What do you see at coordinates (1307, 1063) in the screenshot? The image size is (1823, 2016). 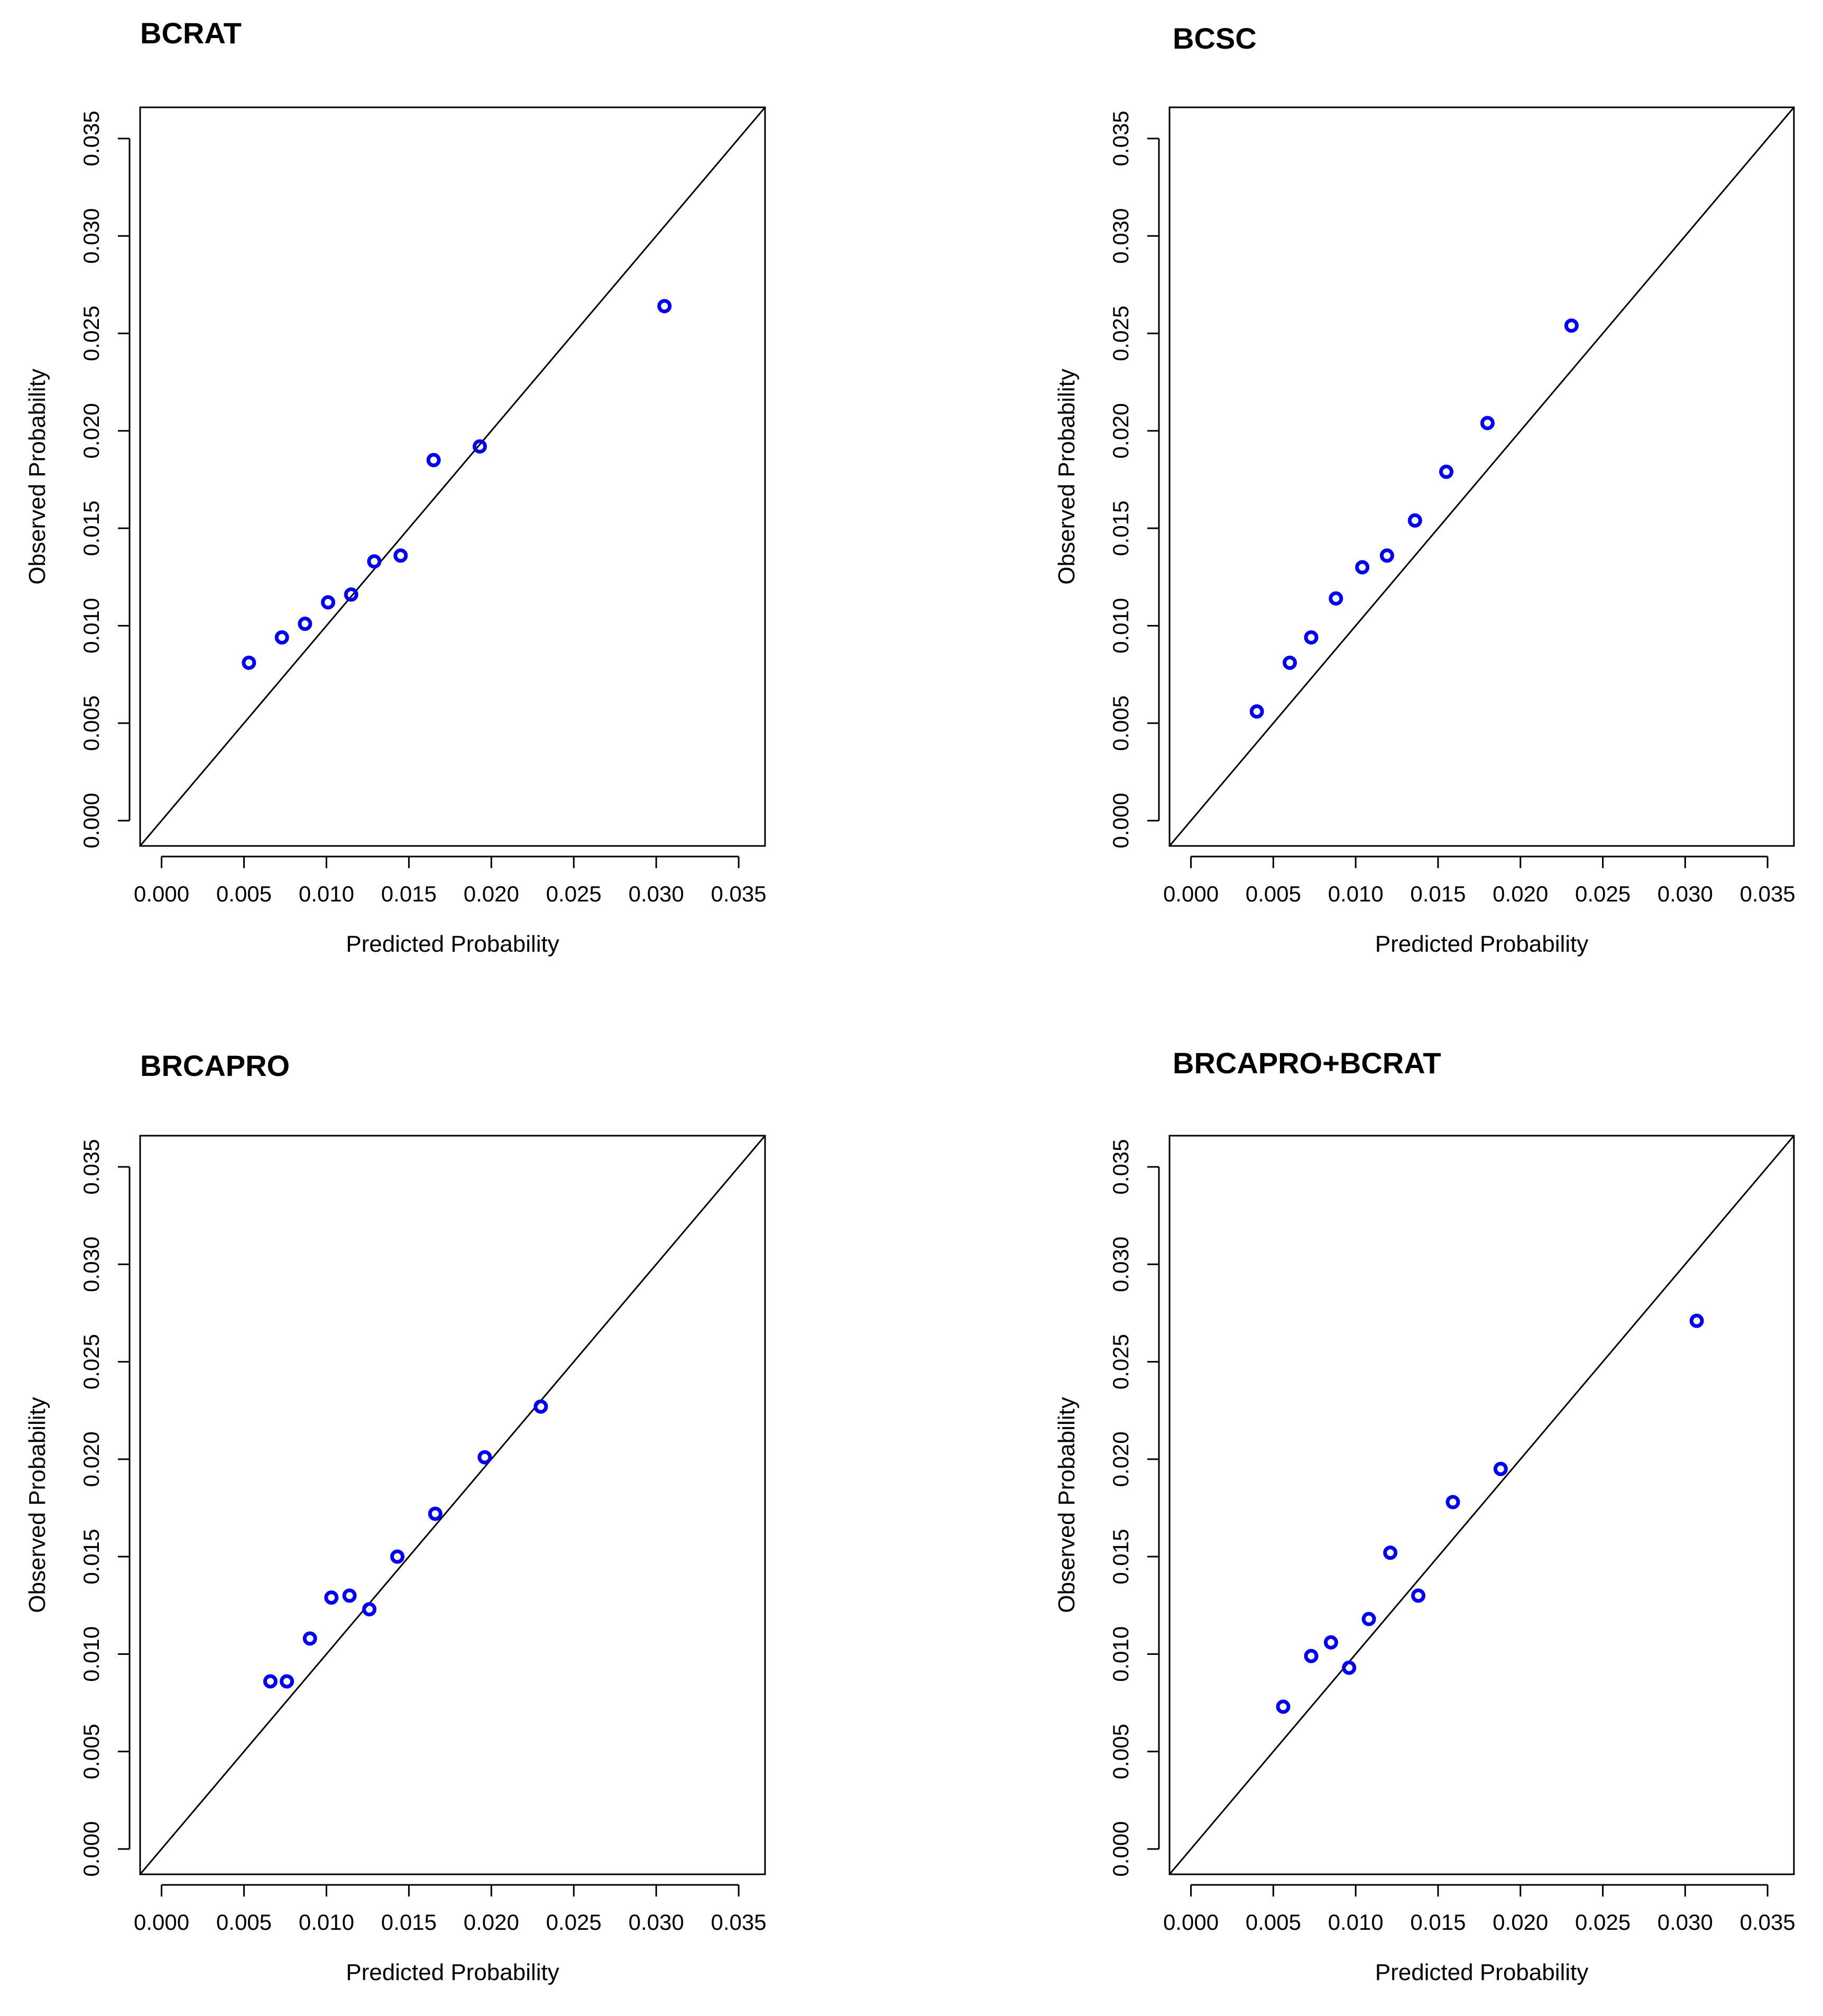 I see `panel-title: BRCAPRO+BCRAT` at bounding box center [1307, 1063].